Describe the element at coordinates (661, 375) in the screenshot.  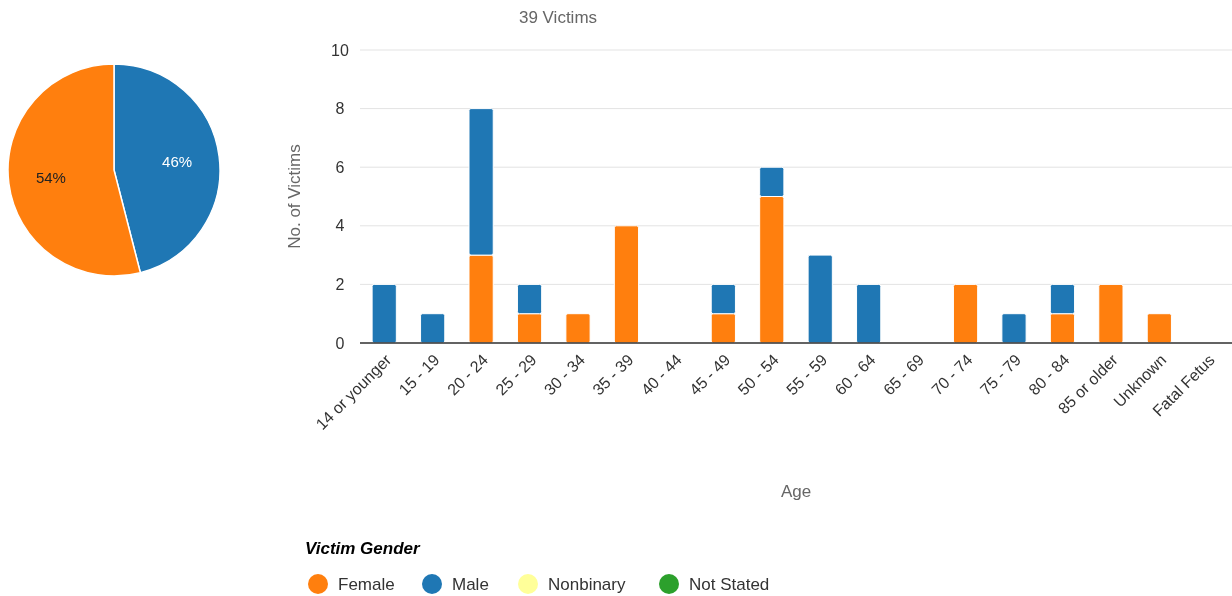
I see `x-tick-label: 40 - 44` at that location.